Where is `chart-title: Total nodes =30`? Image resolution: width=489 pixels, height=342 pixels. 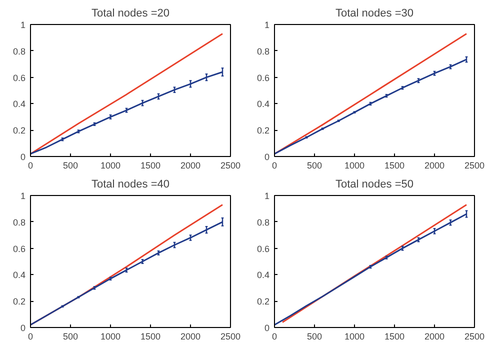
chart-title: Total nodes =30 is located at coordinates (375, 14).